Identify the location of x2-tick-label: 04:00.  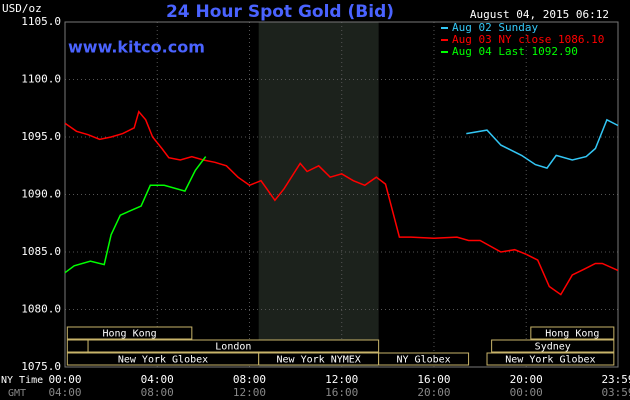
(64, 392).